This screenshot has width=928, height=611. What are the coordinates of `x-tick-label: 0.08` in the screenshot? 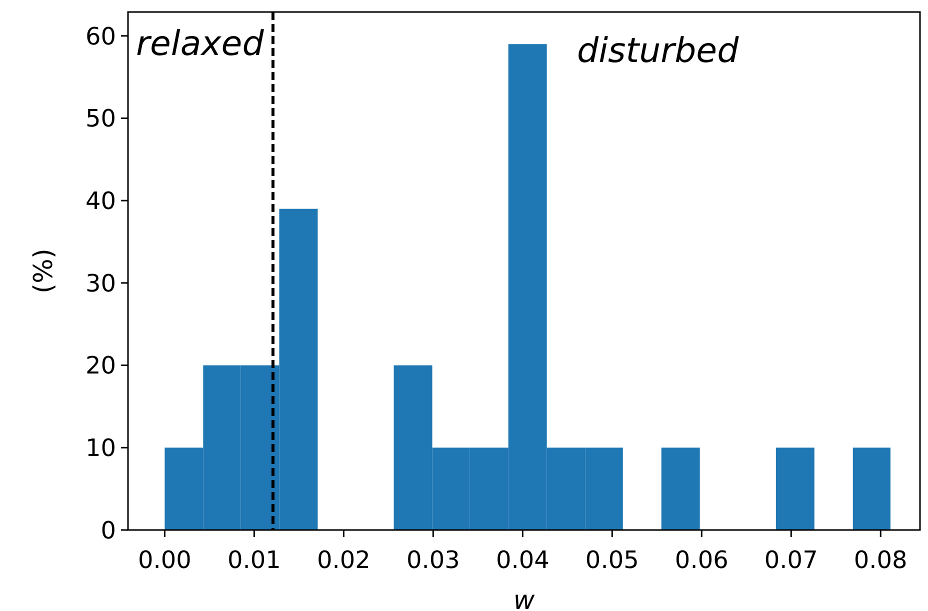 It's located at (881, 560).